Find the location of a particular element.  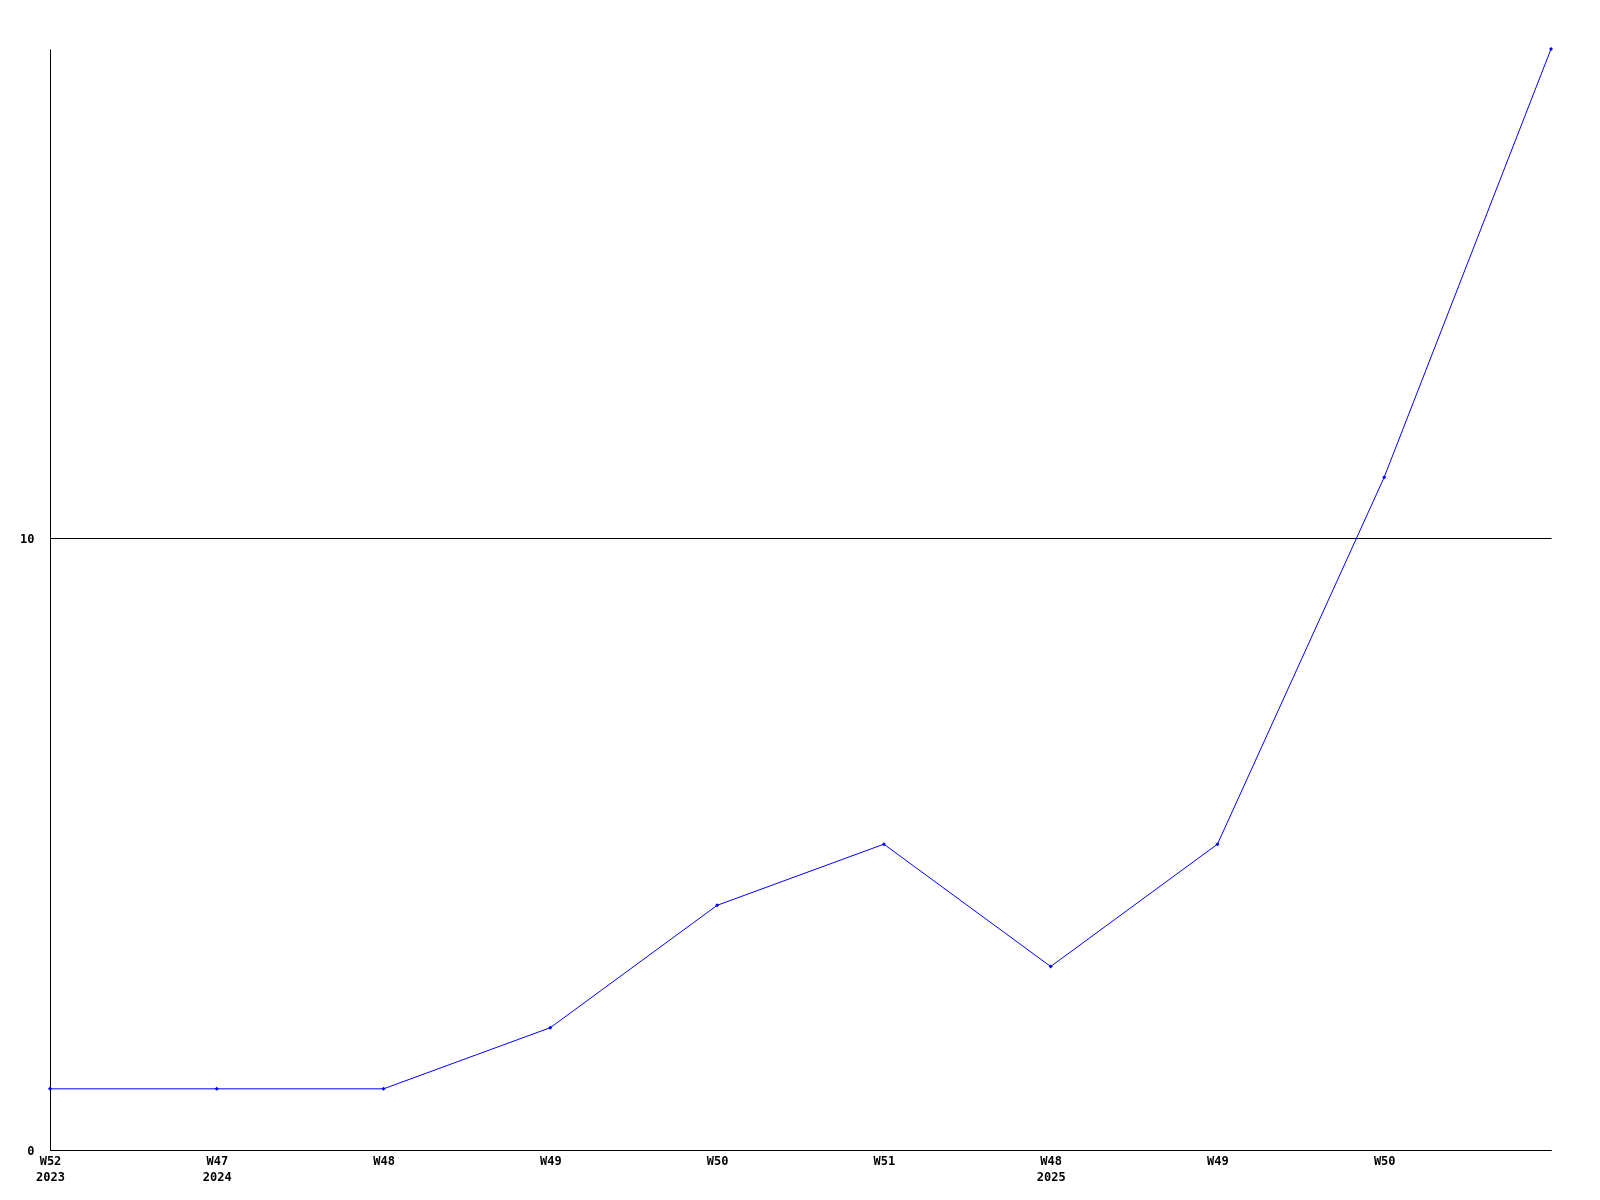

x-tick-label: W51 is located at coordinates (884, 1160).